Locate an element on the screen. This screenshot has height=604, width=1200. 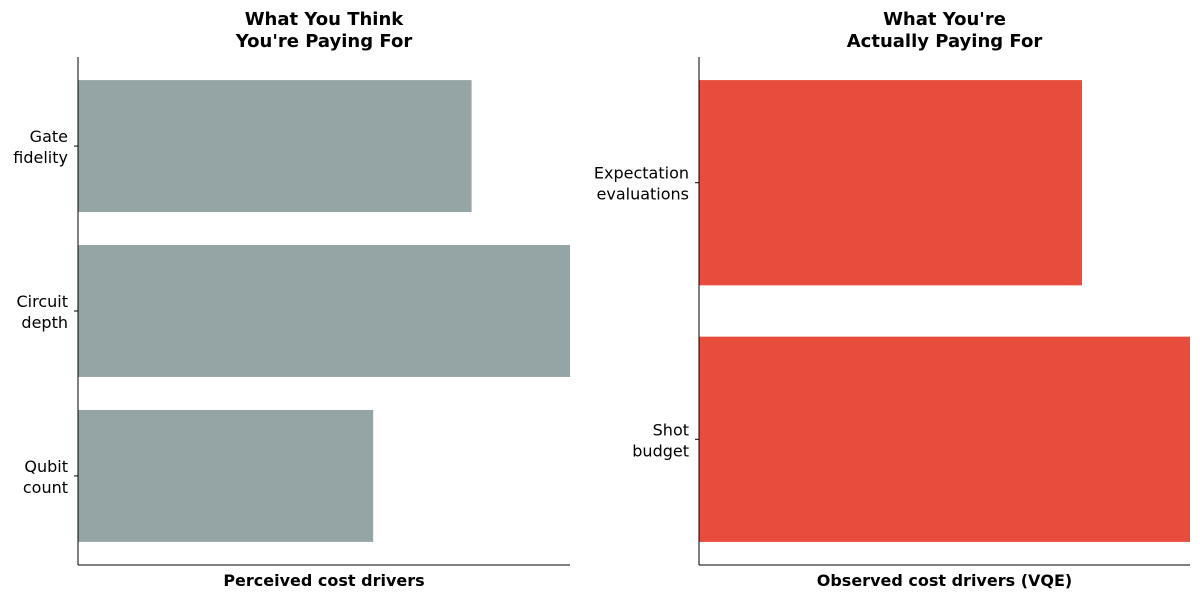
y-tick-label-line: fidelity is located at coordinates (40, 157).